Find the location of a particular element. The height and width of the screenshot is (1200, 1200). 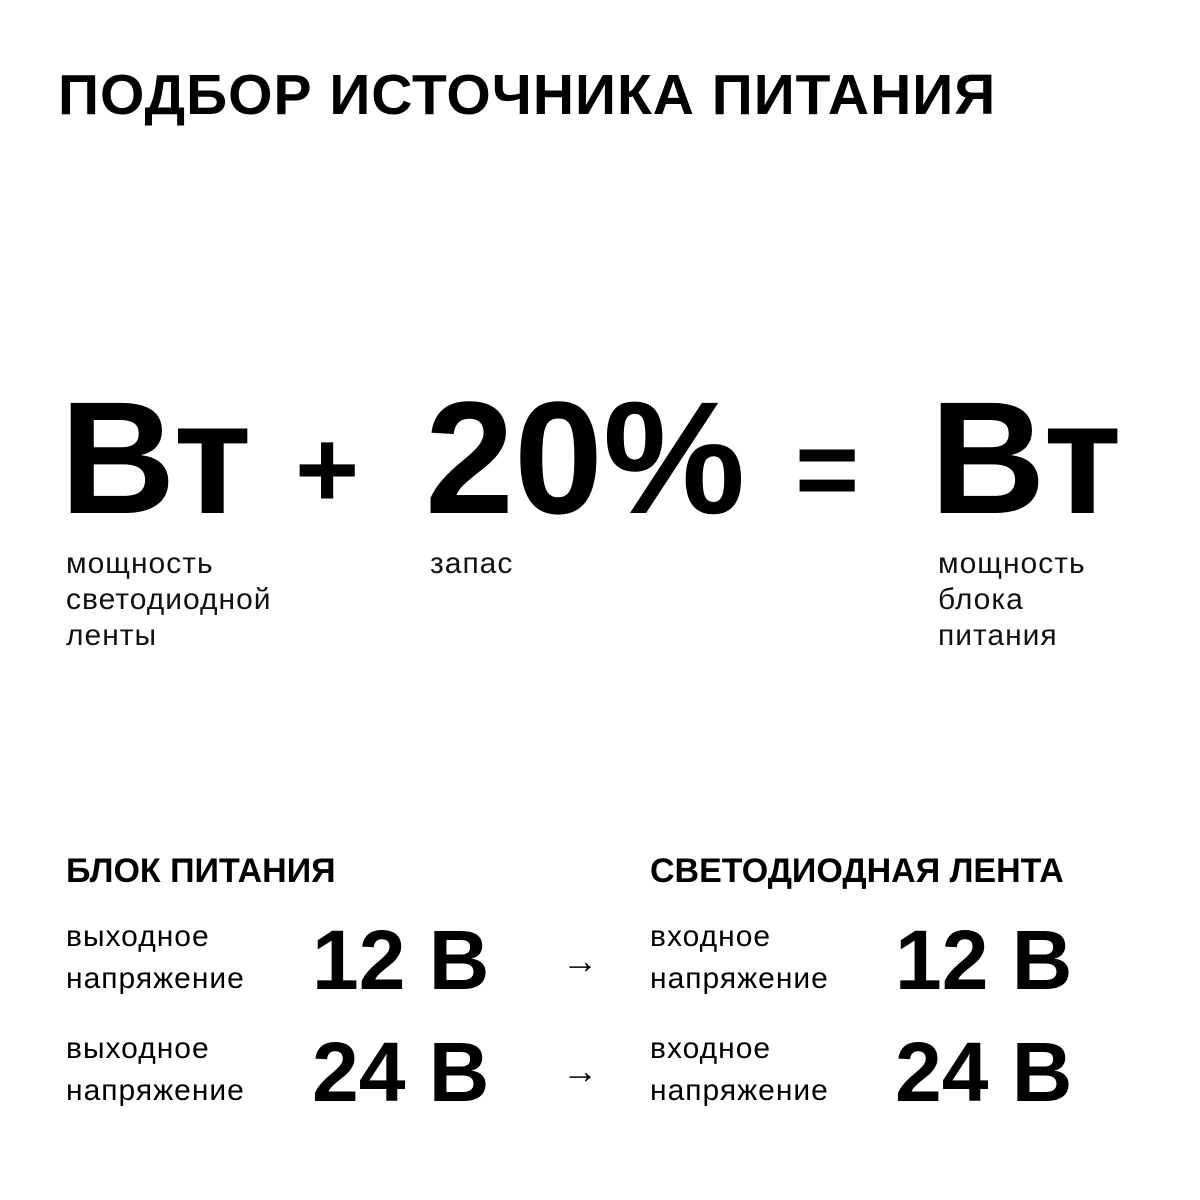

formula-equals: = is located at coordinates (827, 469).